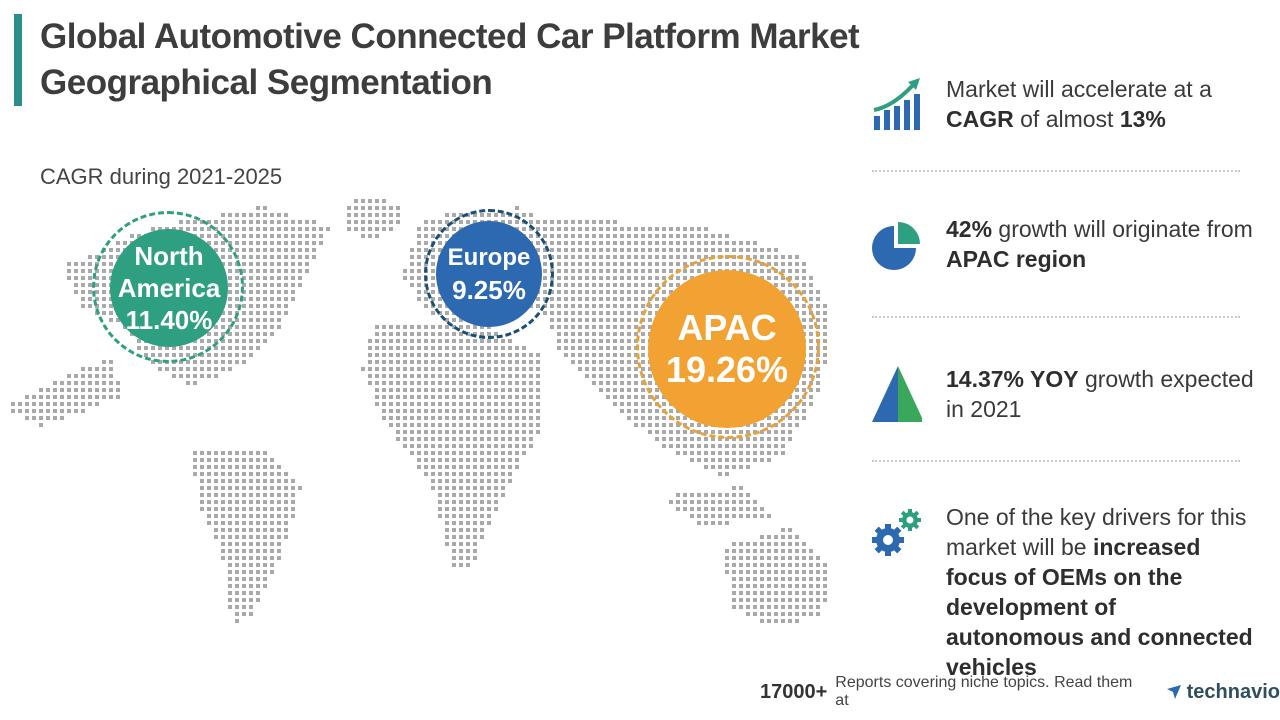 This screenshot has width=1280, height=720. I want to click on north-america-ring, so click(168, 287).